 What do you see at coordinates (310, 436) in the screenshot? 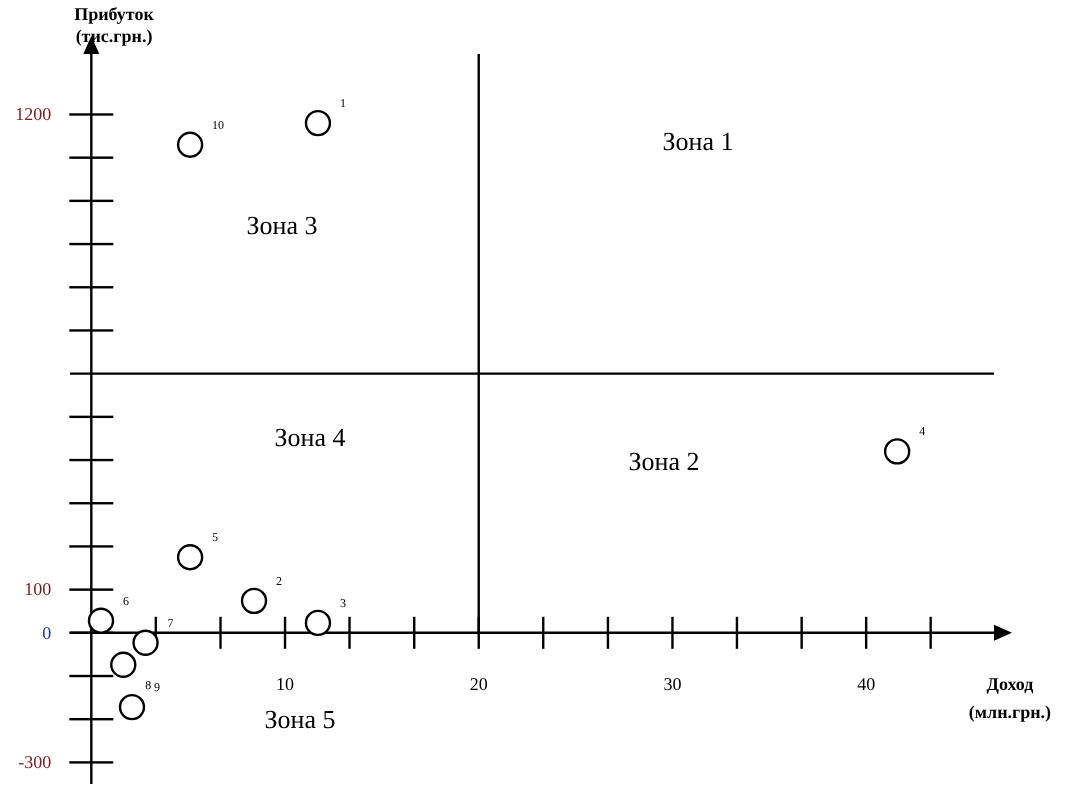
I see `annotation: Зона 4` at bounding box center [310, 436].